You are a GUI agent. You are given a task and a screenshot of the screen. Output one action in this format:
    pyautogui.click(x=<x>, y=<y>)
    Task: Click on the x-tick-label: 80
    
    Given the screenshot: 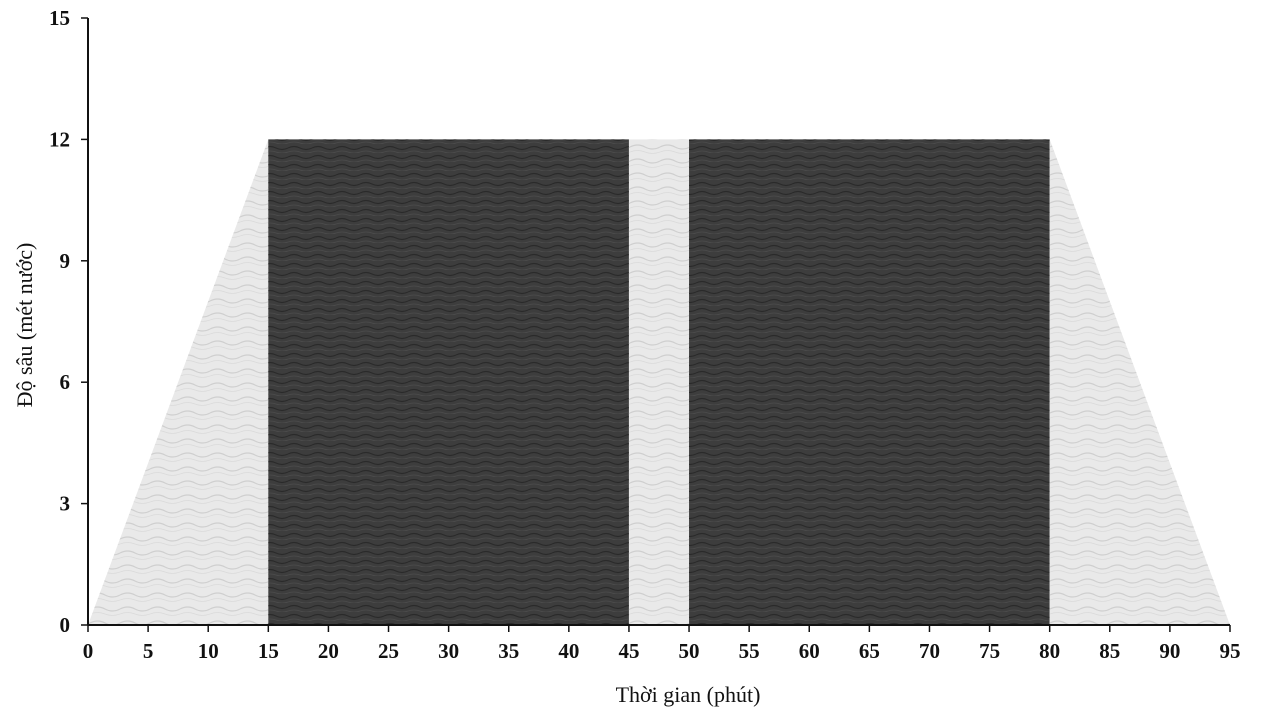 What is the action you would take?
    pyautogui.click(x=1049, y=651)
    